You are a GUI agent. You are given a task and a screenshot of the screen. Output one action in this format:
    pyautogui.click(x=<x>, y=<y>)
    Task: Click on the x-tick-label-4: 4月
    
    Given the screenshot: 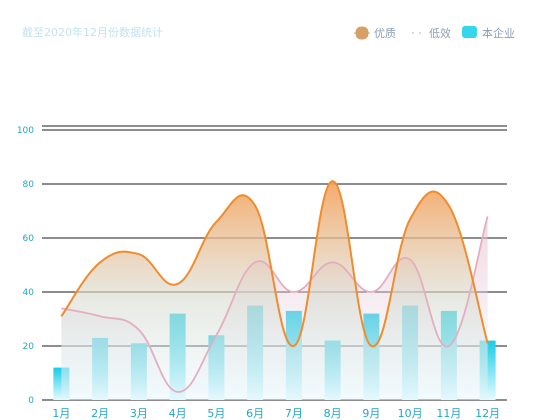 What is the action you would take?
    pyautogui.click(x=178, y=413)
    